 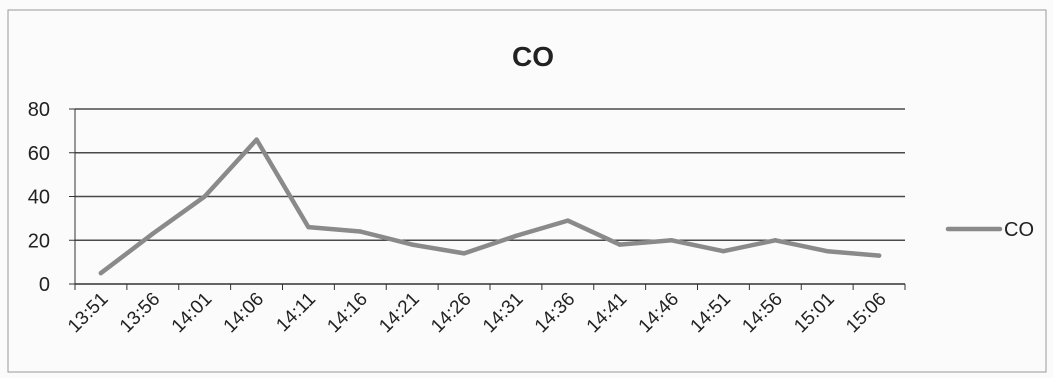 What do you see at coordinates (533, 56) in the screenshot?
I see `chart-title: CO` at bounding box center [533, 56].